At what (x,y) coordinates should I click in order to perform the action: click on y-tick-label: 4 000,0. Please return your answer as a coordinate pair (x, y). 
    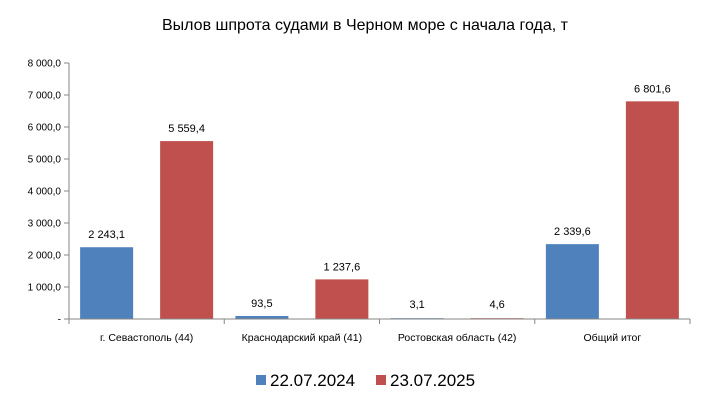
    Looking at the image, I should click on (45, 192).